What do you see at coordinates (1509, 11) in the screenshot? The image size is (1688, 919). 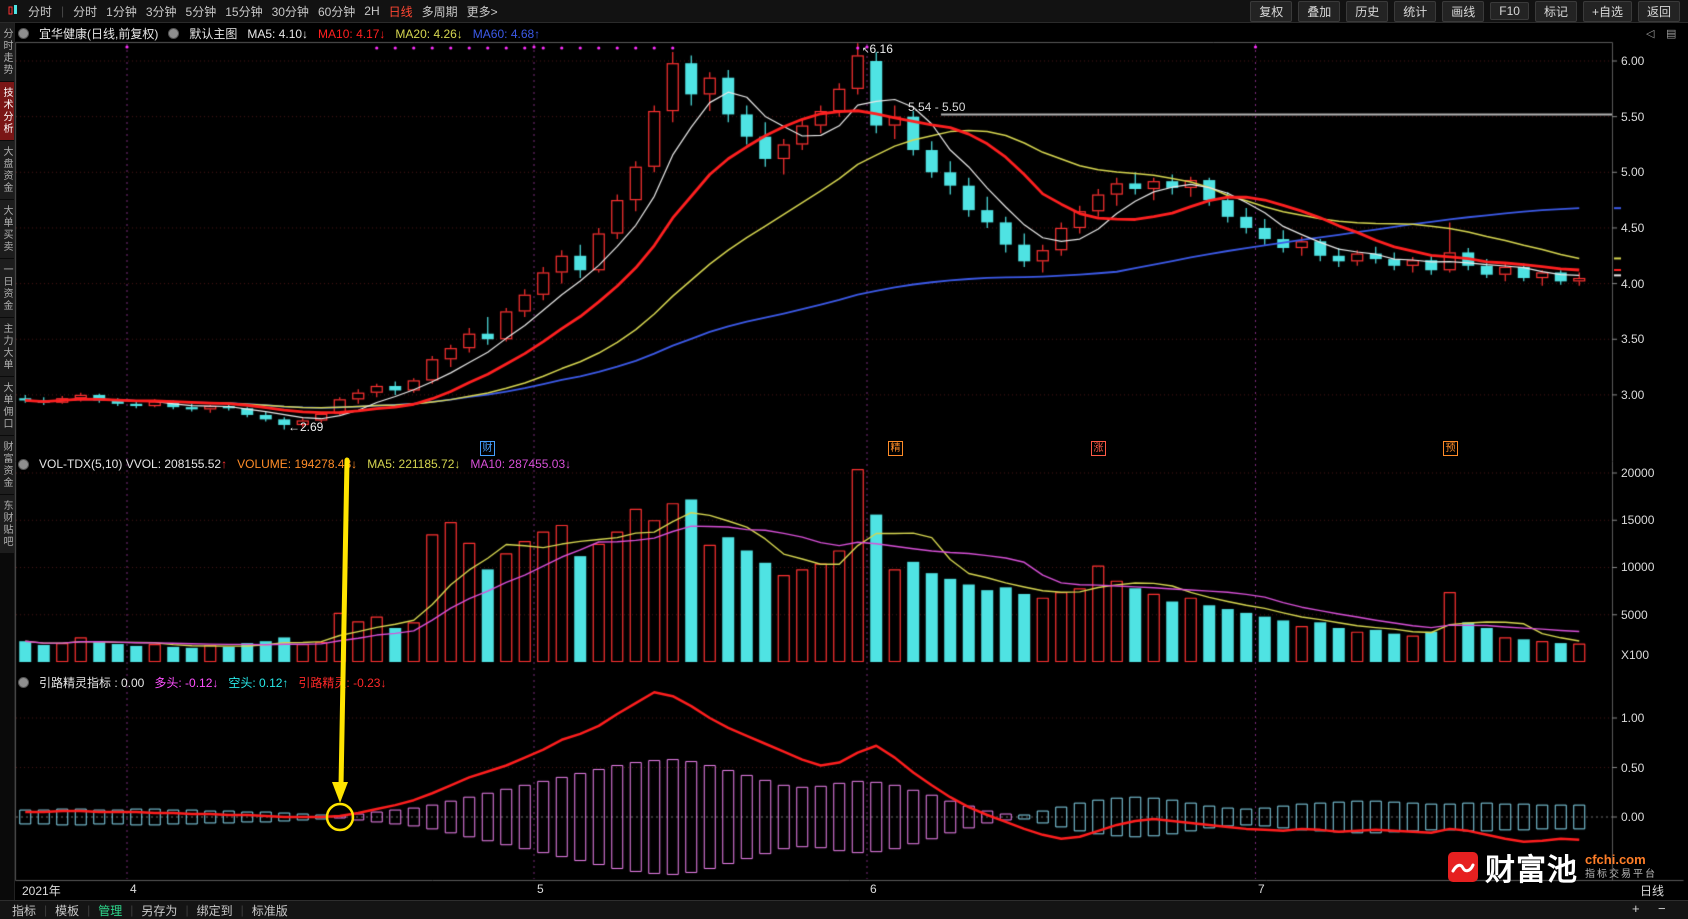 I see `f10-button: F10` at bounding box center [1509, 11].